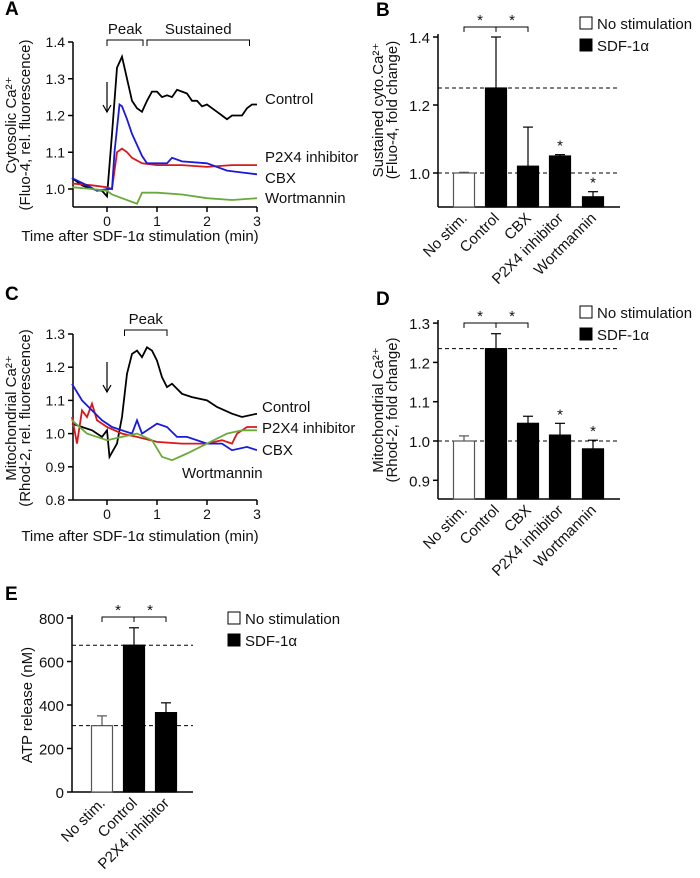  I want to click on y-axis-label: (Fluo-4, rel. fluorescence), so click(25, 125).